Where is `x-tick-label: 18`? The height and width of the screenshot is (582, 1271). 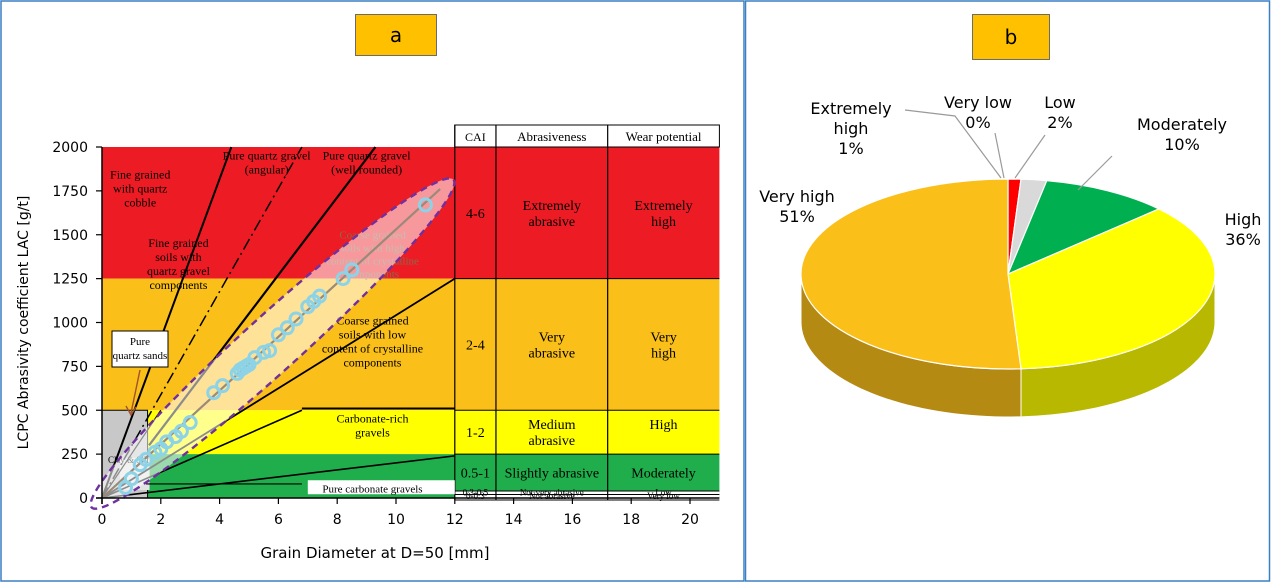
x-tick-label: 18 is located at coordinates (631, 520).